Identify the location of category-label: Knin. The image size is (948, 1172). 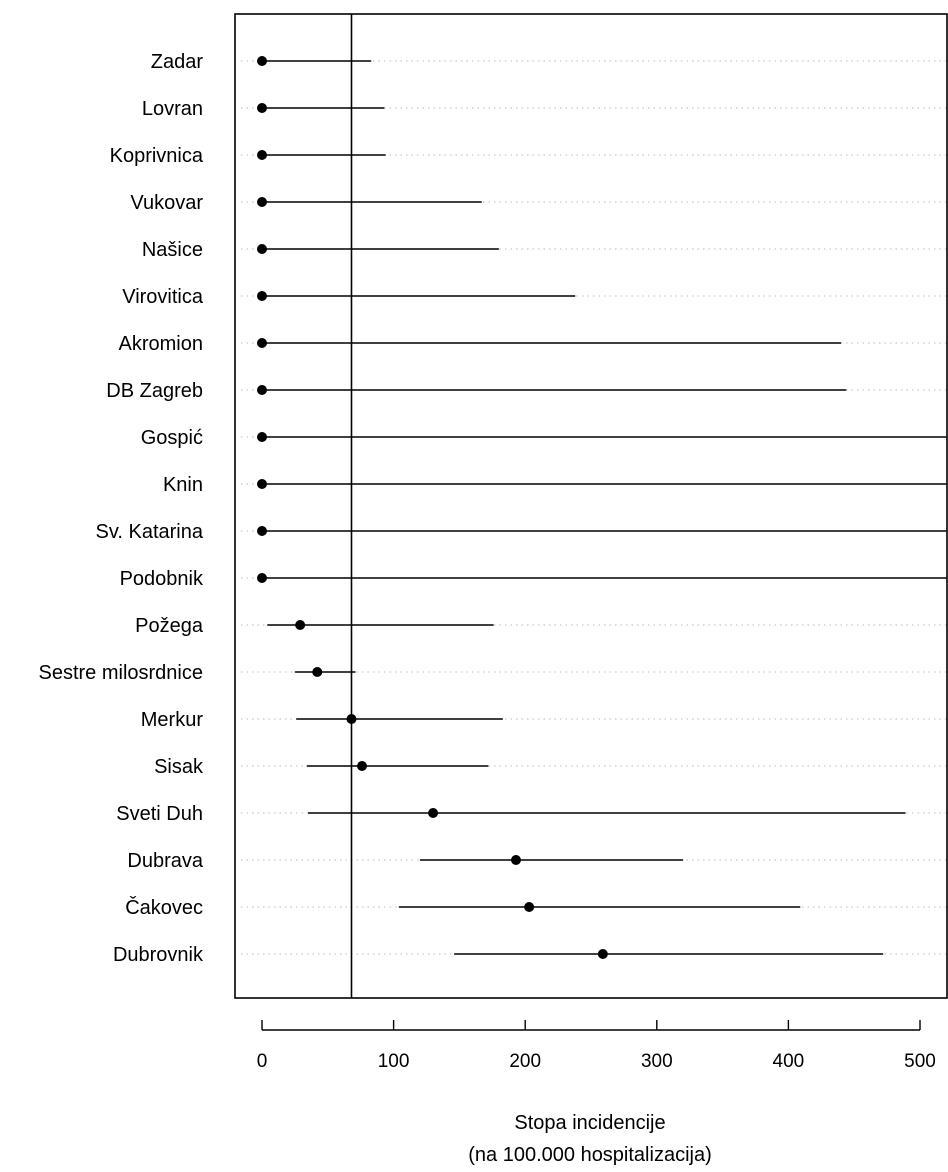
(183, 485).